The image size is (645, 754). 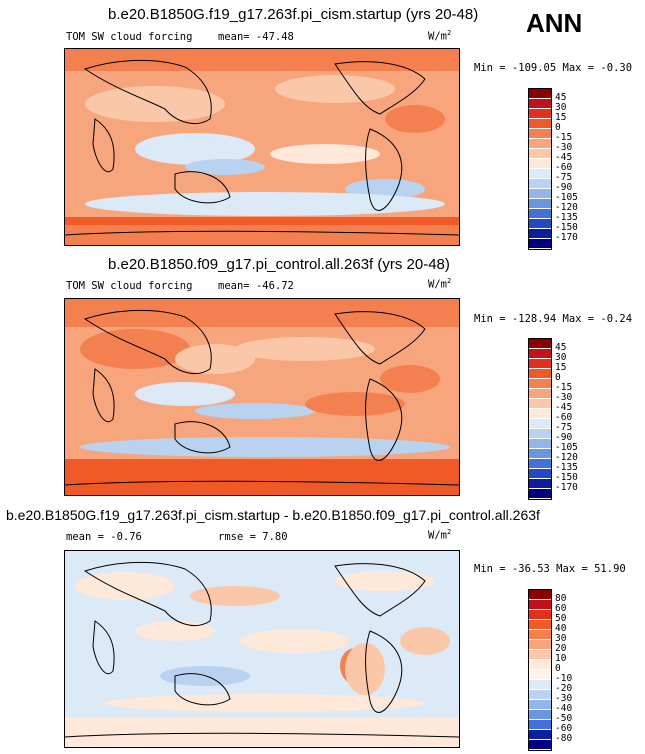 What do you see at coordinates (564, 678) in the screenshot?
I see `colorbar-level-label: -10` at bounding box center [564, 678].